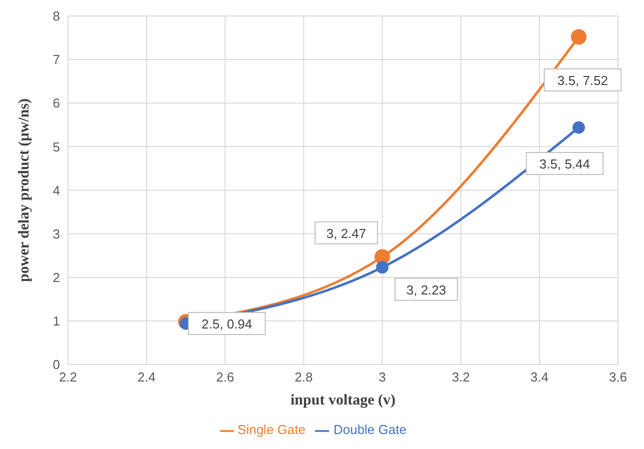 The image size is (644, 449). Describe the element at coordinates (564, 164) in the screenshot. I see `data-label: 3.5, 5.44` at that location.